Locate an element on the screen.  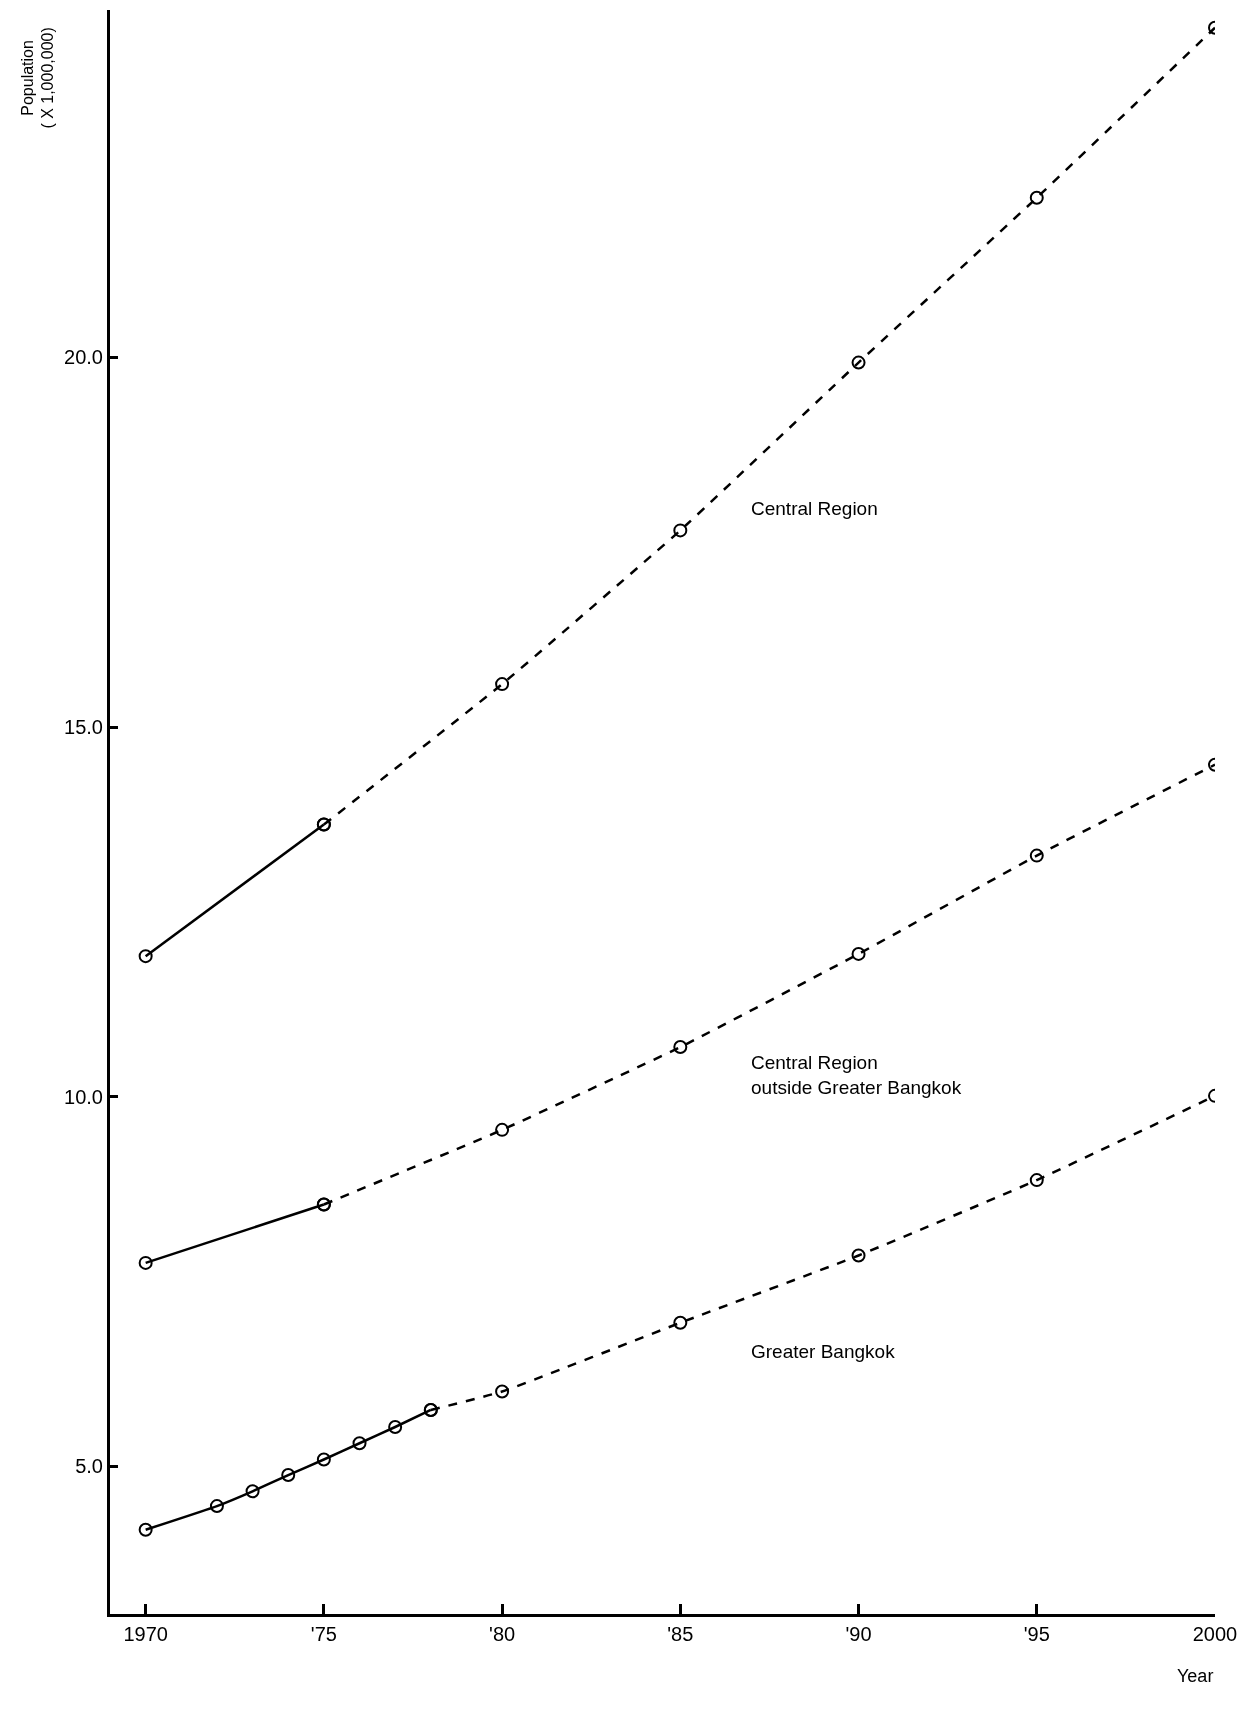
x-tick-label: '75 is located at coordinates (323, 1634).